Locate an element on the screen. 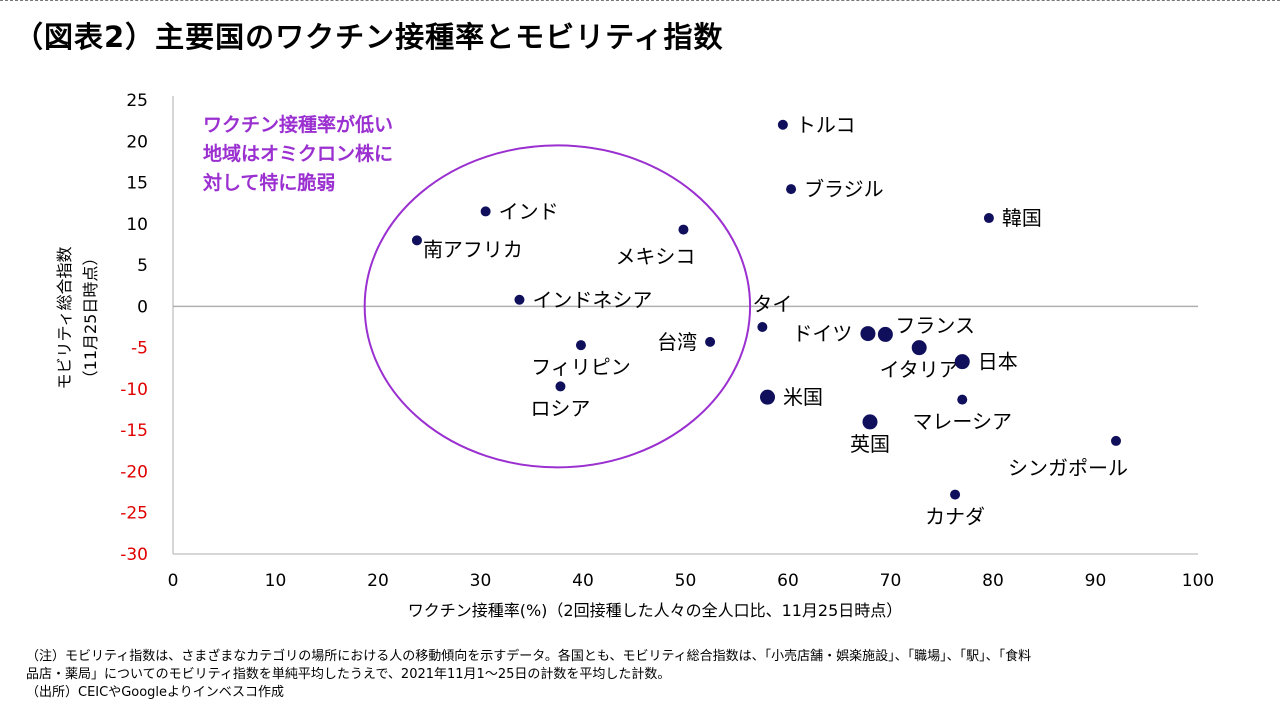  y-tick-label: -25 is located at coordinates (134, 514).